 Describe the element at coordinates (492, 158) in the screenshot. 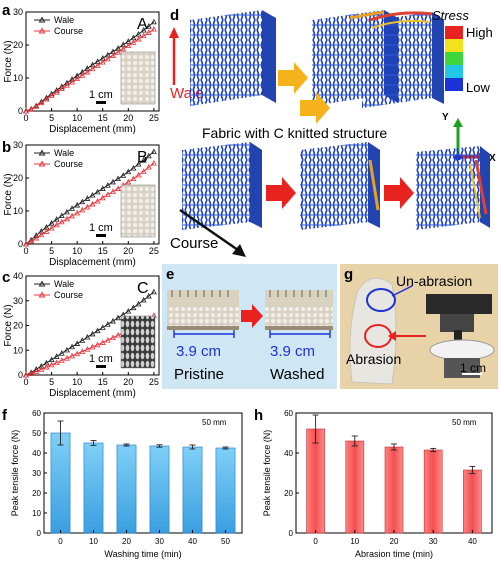

I see `axis-x-label: X` at that location.